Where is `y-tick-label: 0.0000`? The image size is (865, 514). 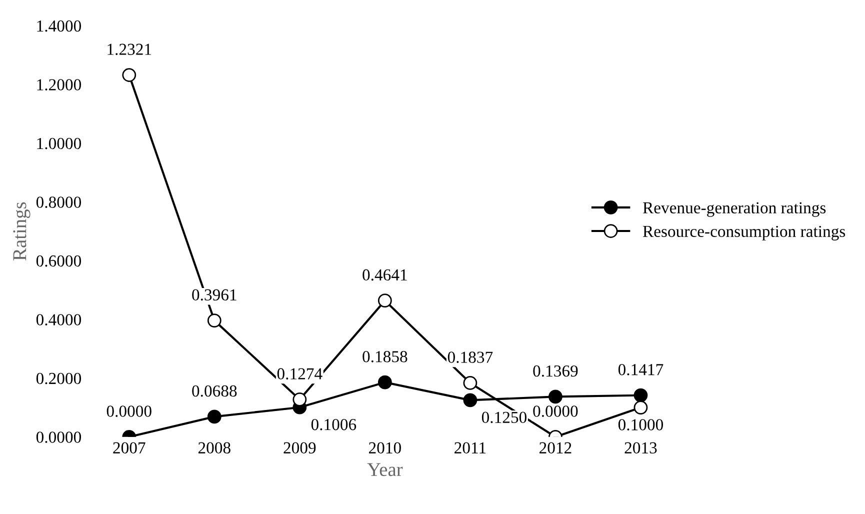 y-tick-label: 0.0000 is located at coordinates (59, 437).